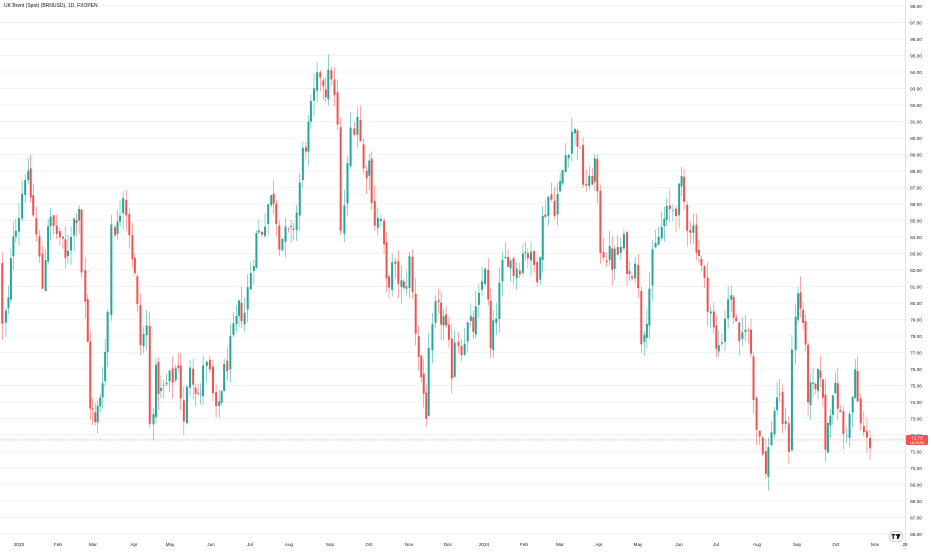  What do you see at coordinates (836, 544) in the screenshot?
I see `time-tick-label: Oct` at bounding box center [836, 544].